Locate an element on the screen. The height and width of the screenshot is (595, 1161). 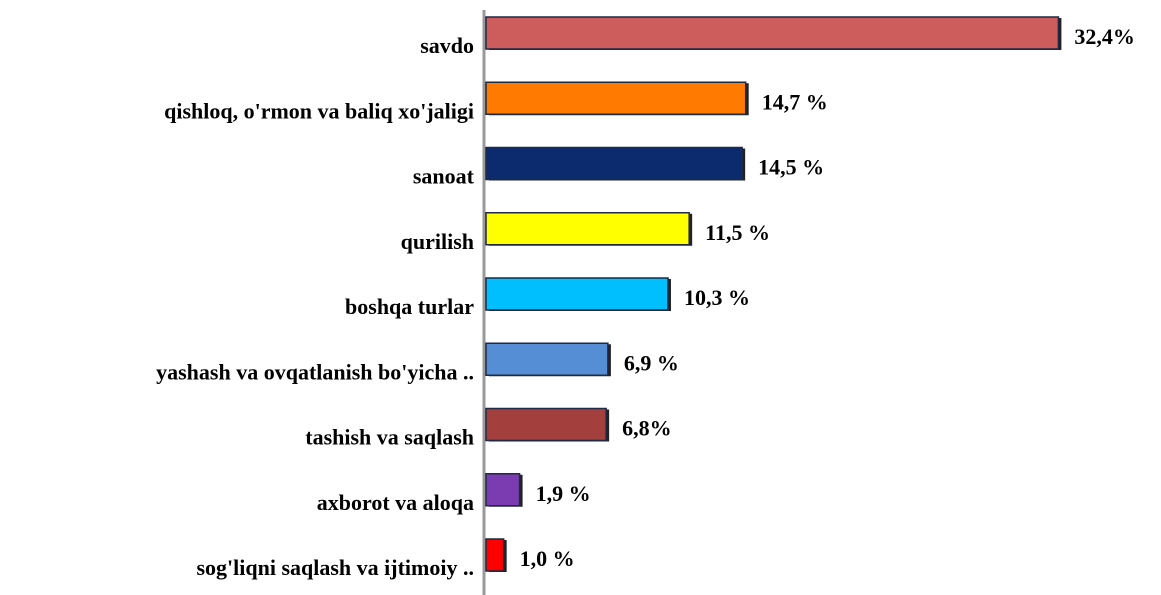
value-label: 1,0 % is located at coordinates (547, 558).